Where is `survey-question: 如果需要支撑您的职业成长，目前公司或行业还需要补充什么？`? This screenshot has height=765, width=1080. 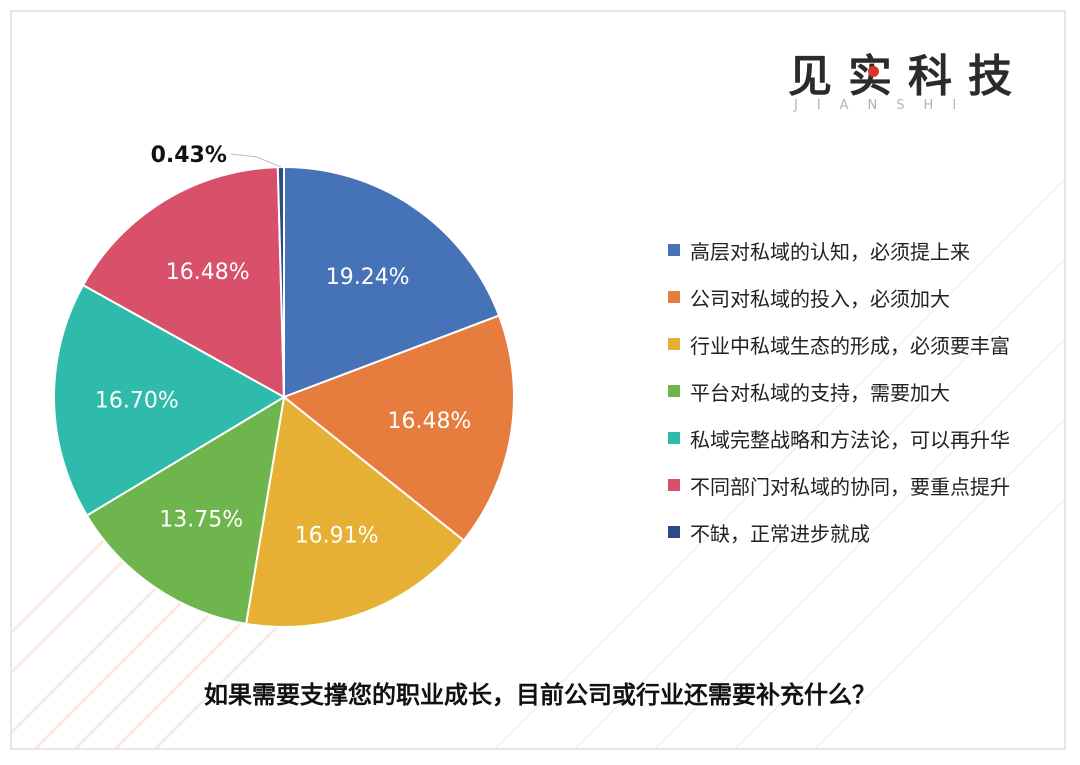
survey-question: 如果需要支撑您的职业成长，目前公司或行业还需要补充什么？ is located at coordinates (540, 695).